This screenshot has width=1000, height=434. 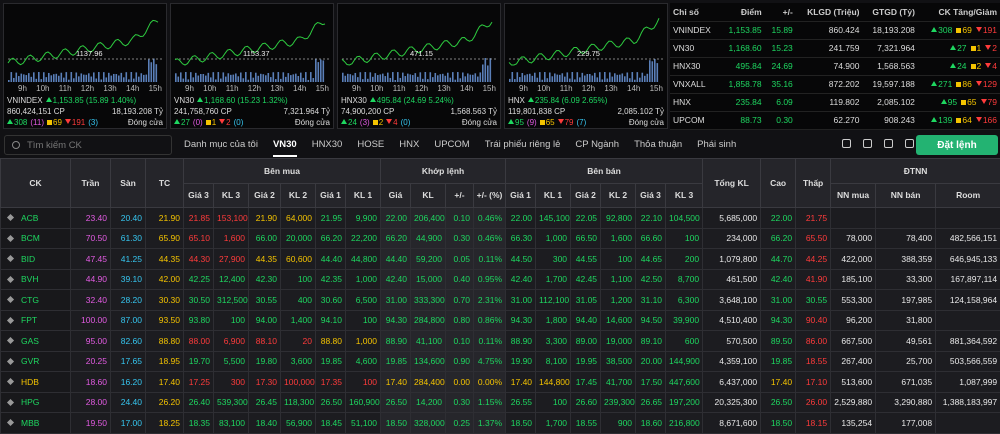 What do you see at coordinates (553, 259) in the screenshot?
I see `cell: 300` at bounding box center [553, 259].